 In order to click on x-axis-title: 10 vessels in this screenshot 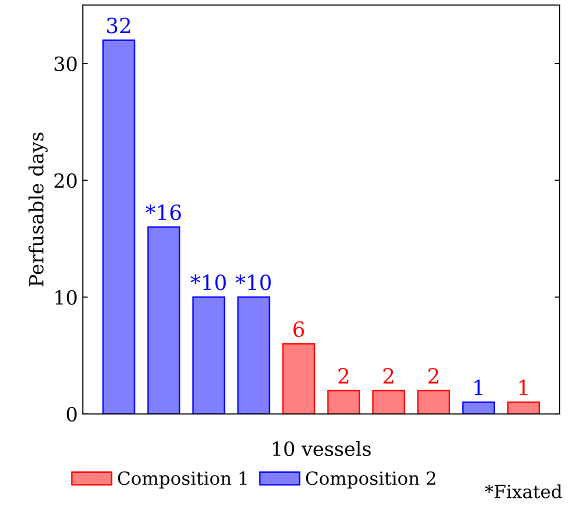, I will do `click(322, 448)`.